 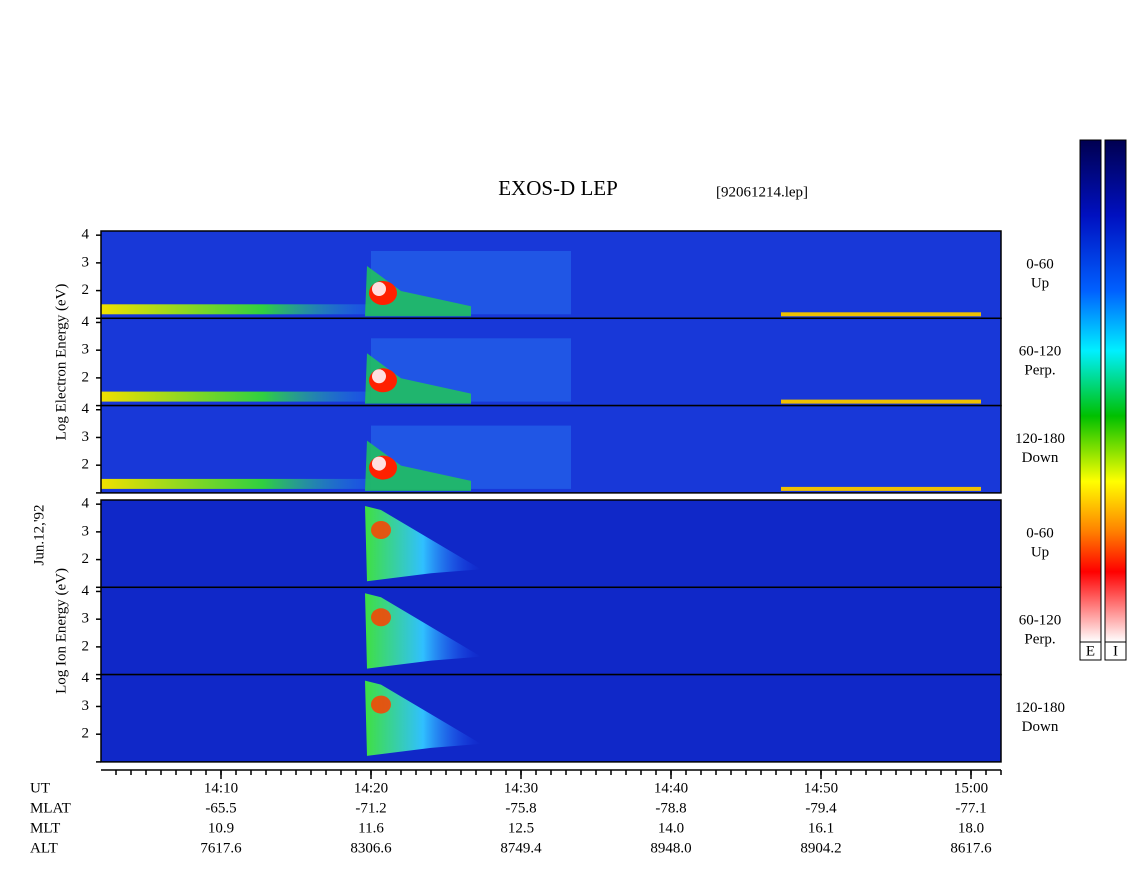 I want to click on x-tick-label: 14:30, so click(x=521, y=788).